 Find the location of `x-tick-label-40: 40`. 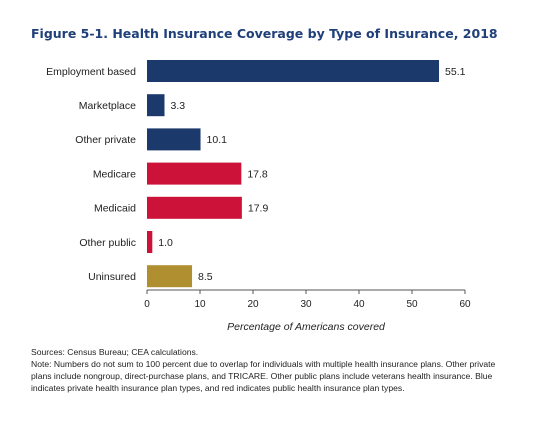

x-tick-label-40: 40 is located at coordinates (359, 304).